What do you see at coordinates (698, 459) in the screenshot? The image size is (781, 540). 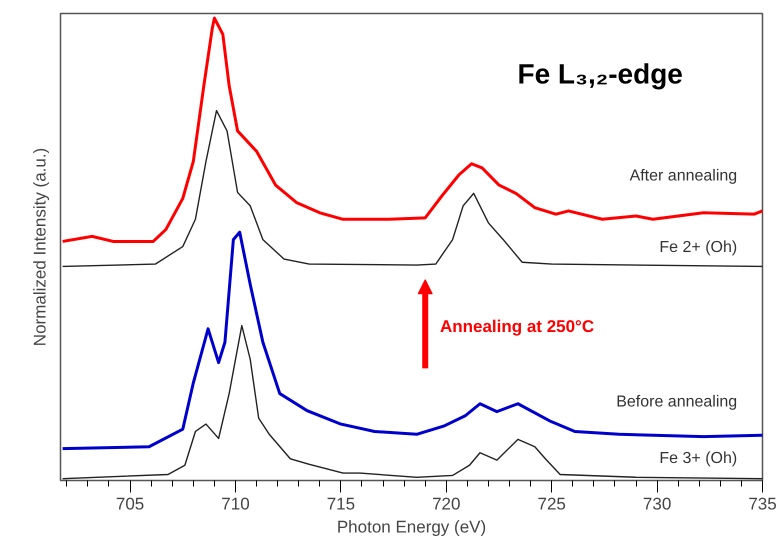 I see `series-label: Fe 3+ (Oh)` at bounding box center [698, 459].